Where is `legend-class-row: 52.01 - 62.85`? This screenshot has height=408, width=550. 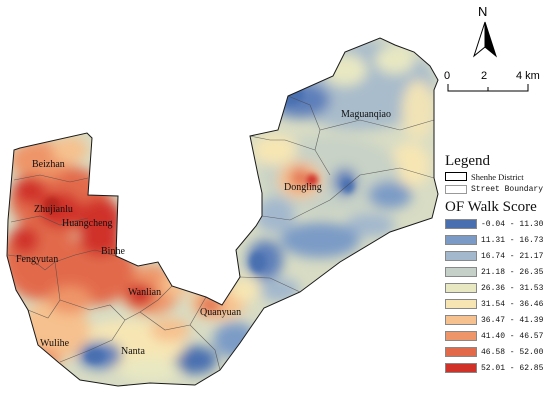 legend-class-row: 52.01 - 62.85 is located at coordinates (497, 368).